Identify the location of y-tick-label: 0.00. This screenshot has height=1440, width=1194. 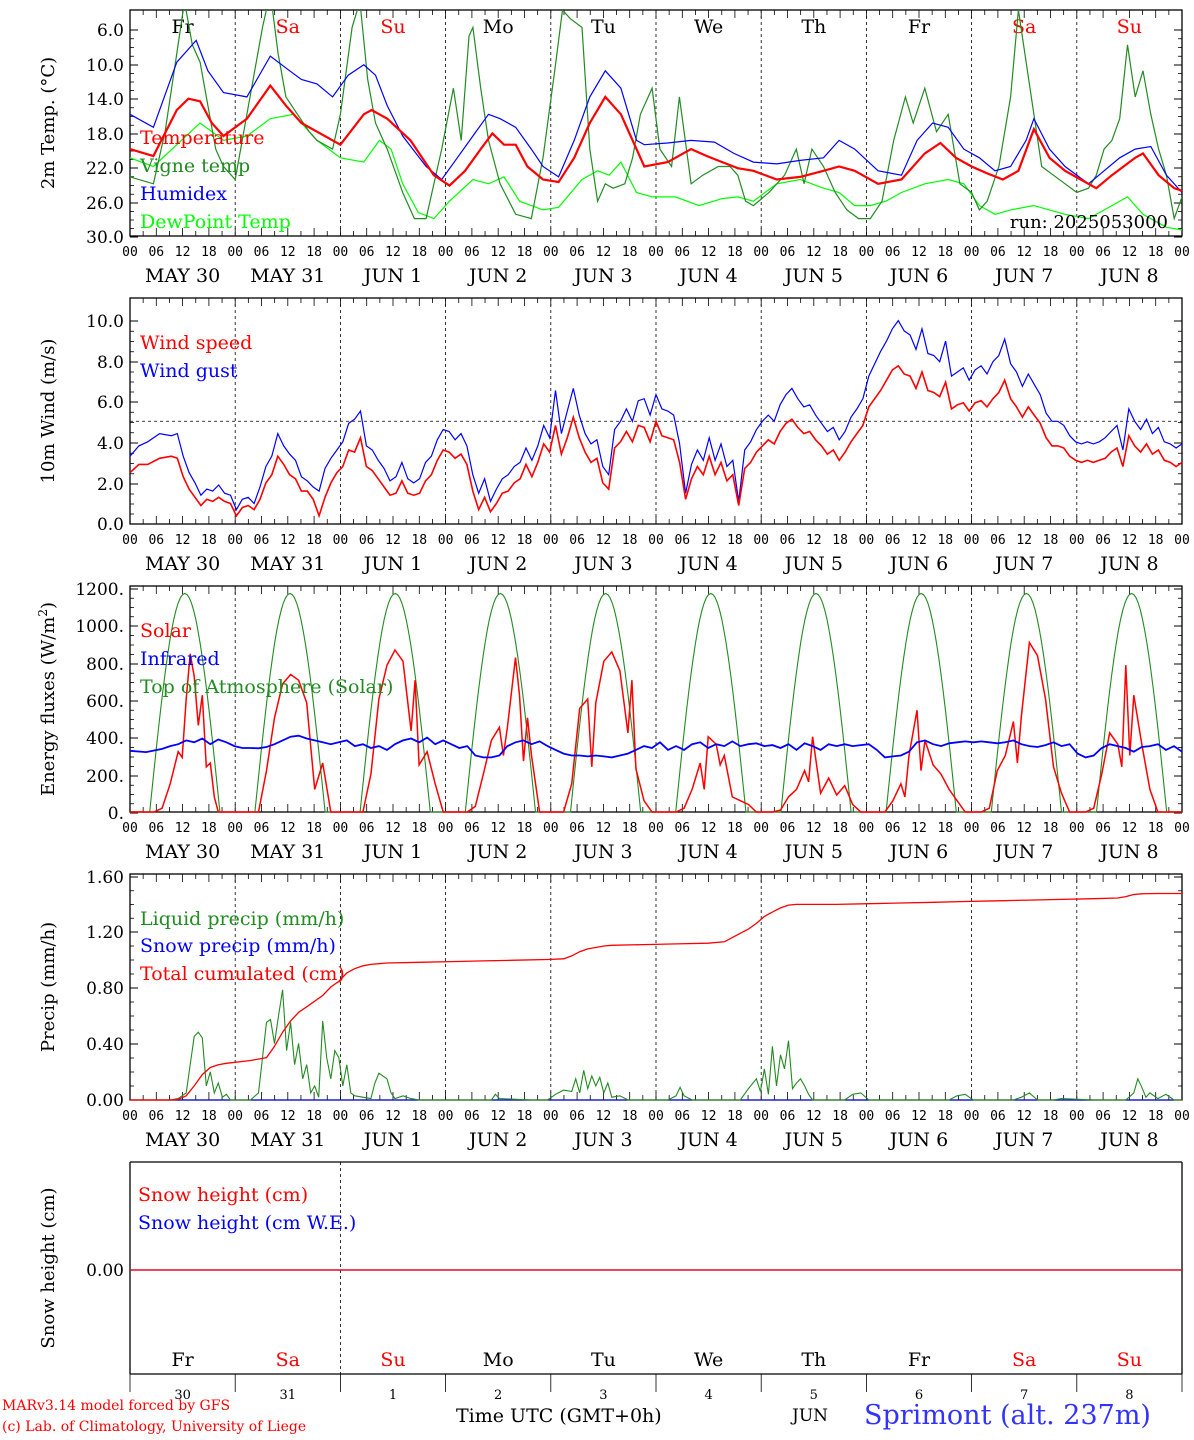
(105, 1101).